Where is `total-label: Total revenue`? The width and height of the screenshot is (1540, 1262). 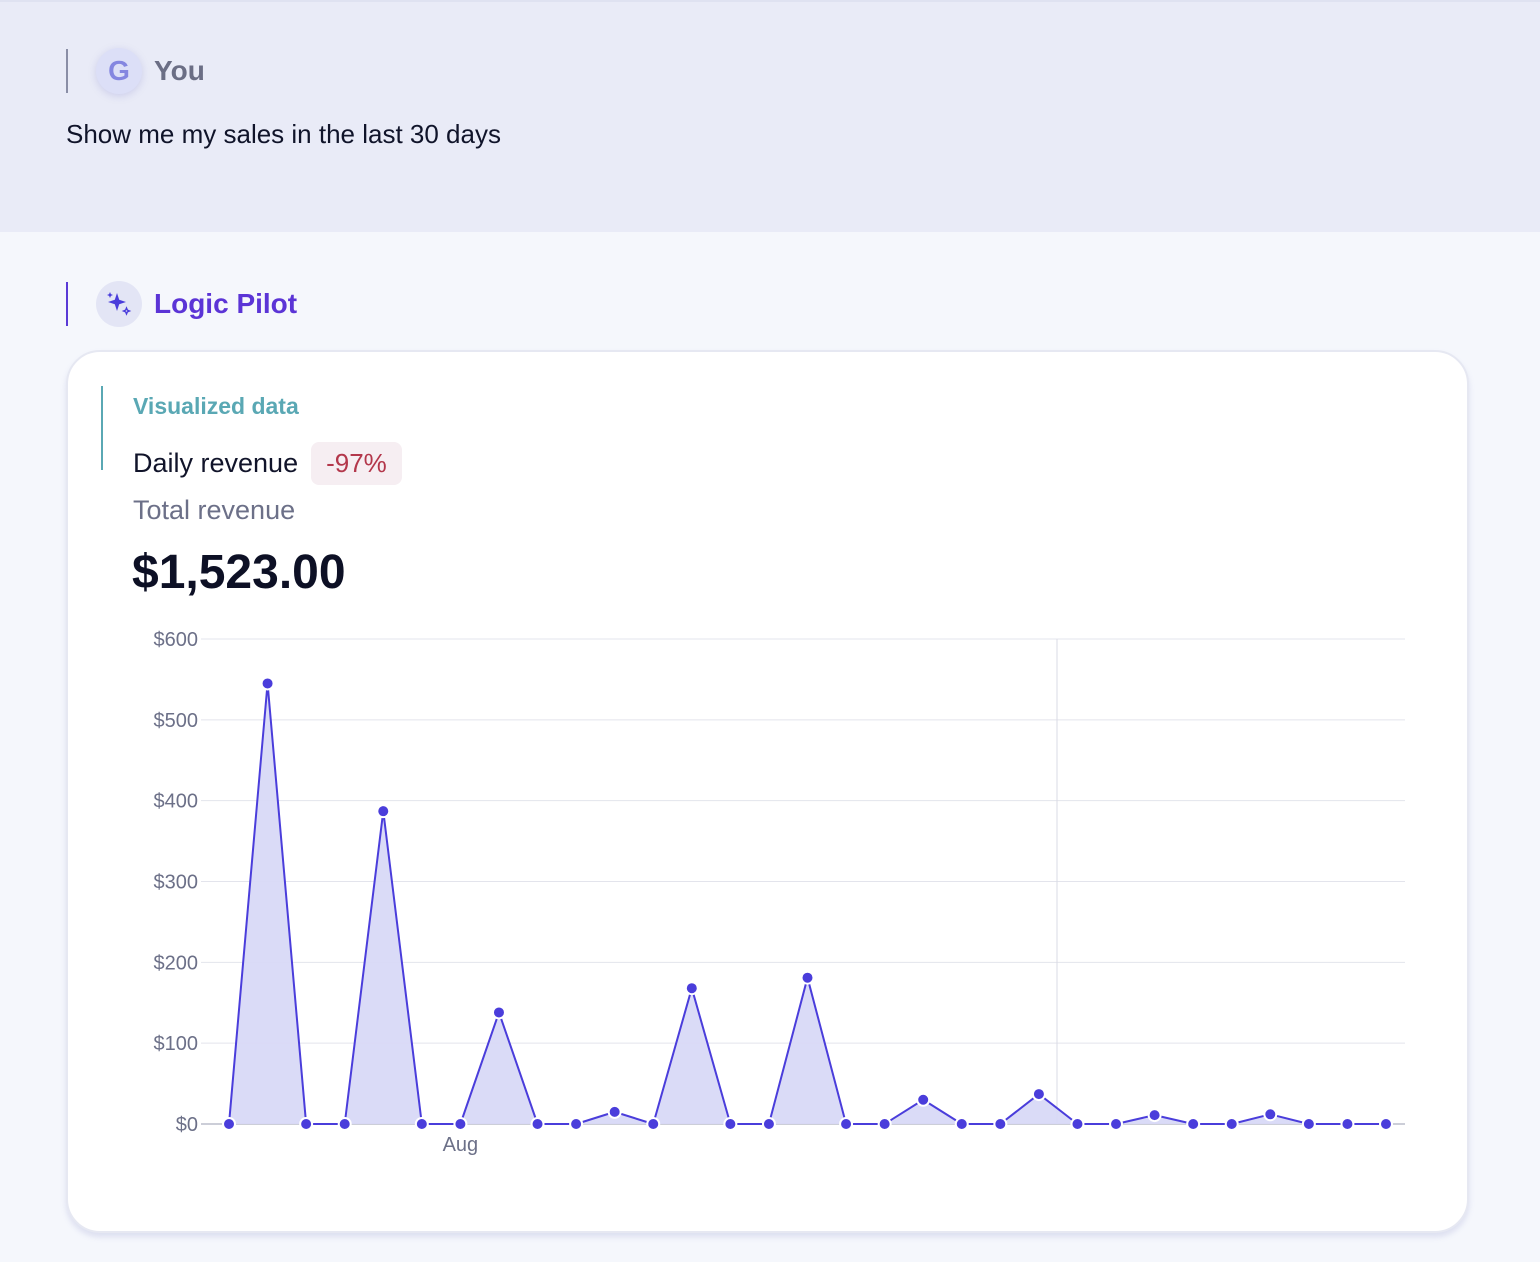
total-label: Total revenue is located at coordinates (214, 510).